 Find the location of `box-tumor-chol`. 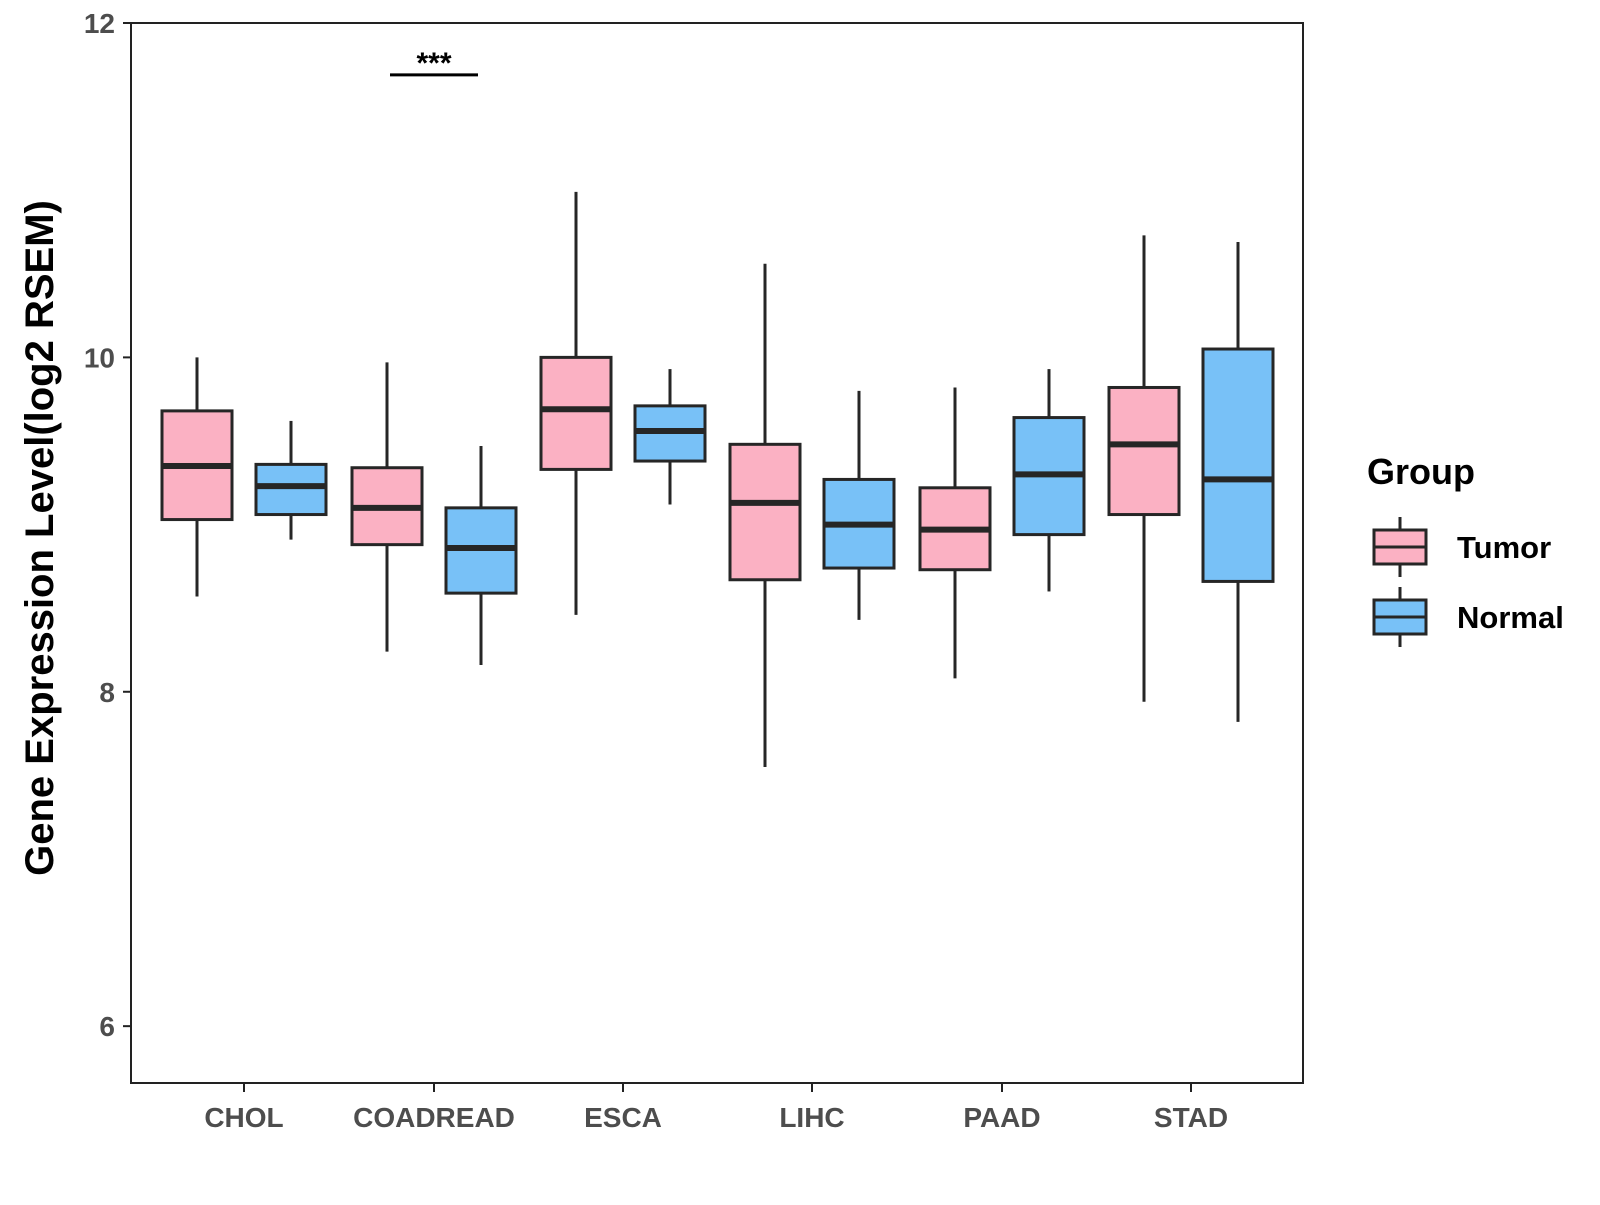

box-tumor-chol is located at coordinates (197, 477).